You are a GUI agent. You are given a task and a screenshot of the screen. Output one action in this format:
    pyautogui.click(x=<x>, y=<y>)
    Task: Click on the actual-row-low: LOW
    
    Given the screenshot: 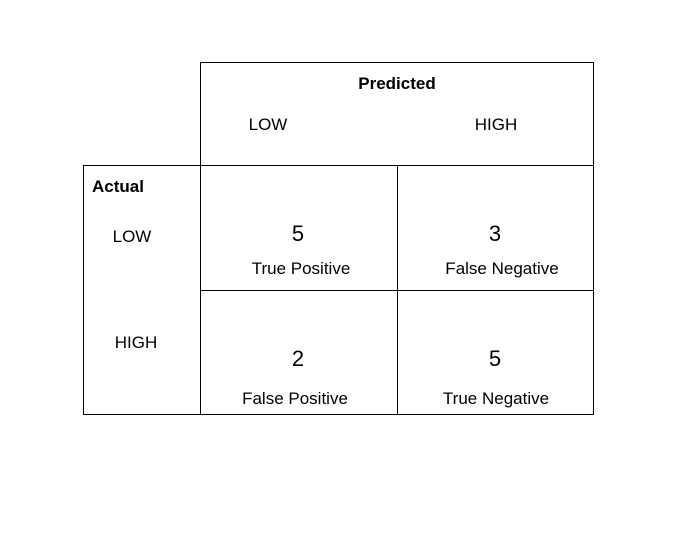 What is the action you would take?
    pyautogui.click(x=132, y=236)
    